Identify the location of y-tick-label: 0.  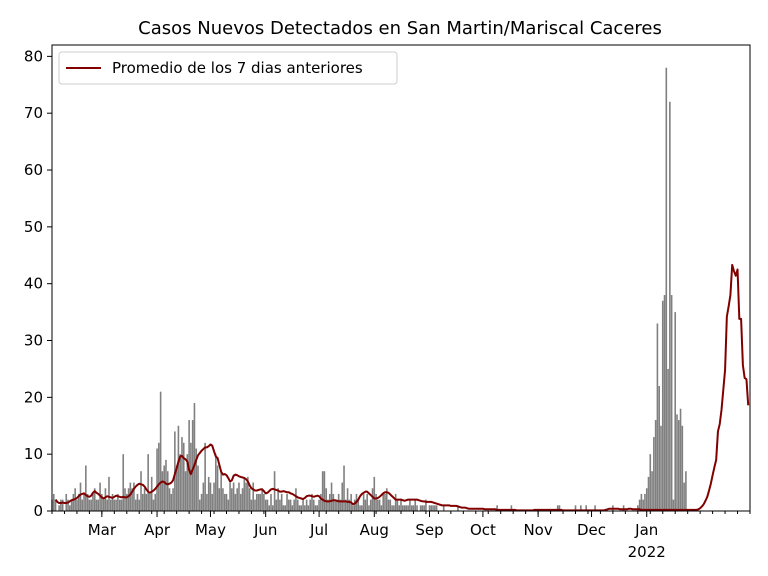
(38, 511).